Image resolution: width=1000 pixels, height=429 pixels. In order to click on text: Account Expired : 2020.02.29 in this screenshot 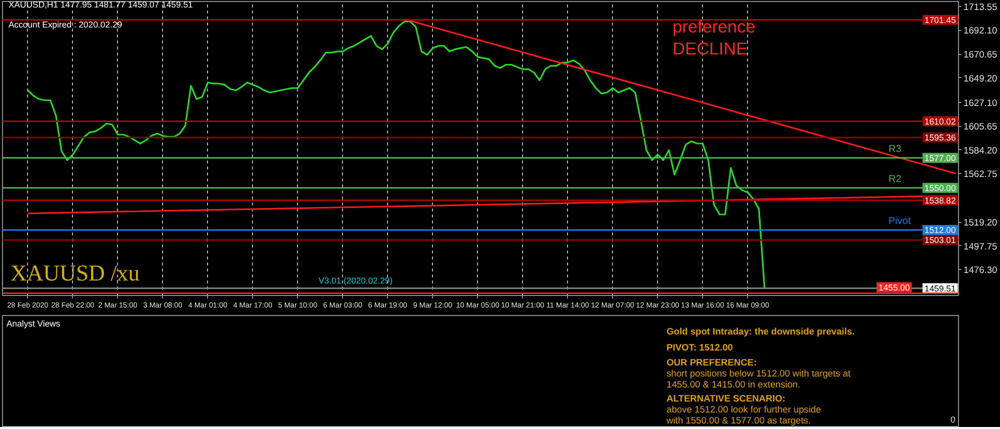, I will do `click(65, 25)`.